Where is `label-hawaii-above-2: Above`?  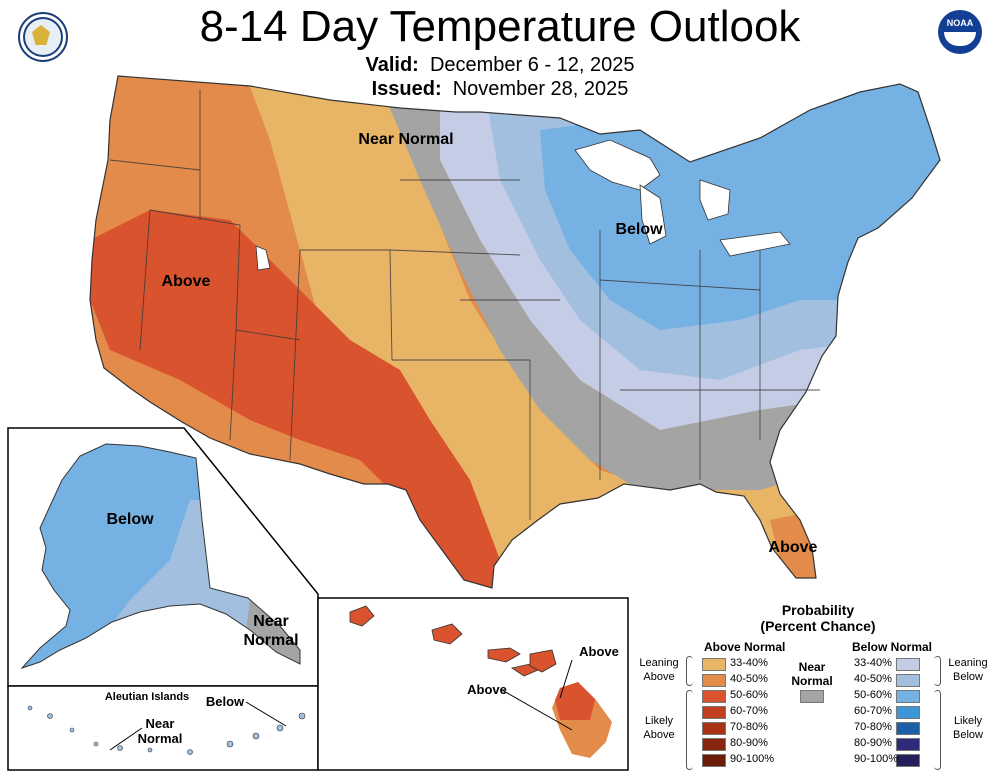 label-hawaii-above-2: Above is located at coordinates (487, 689).